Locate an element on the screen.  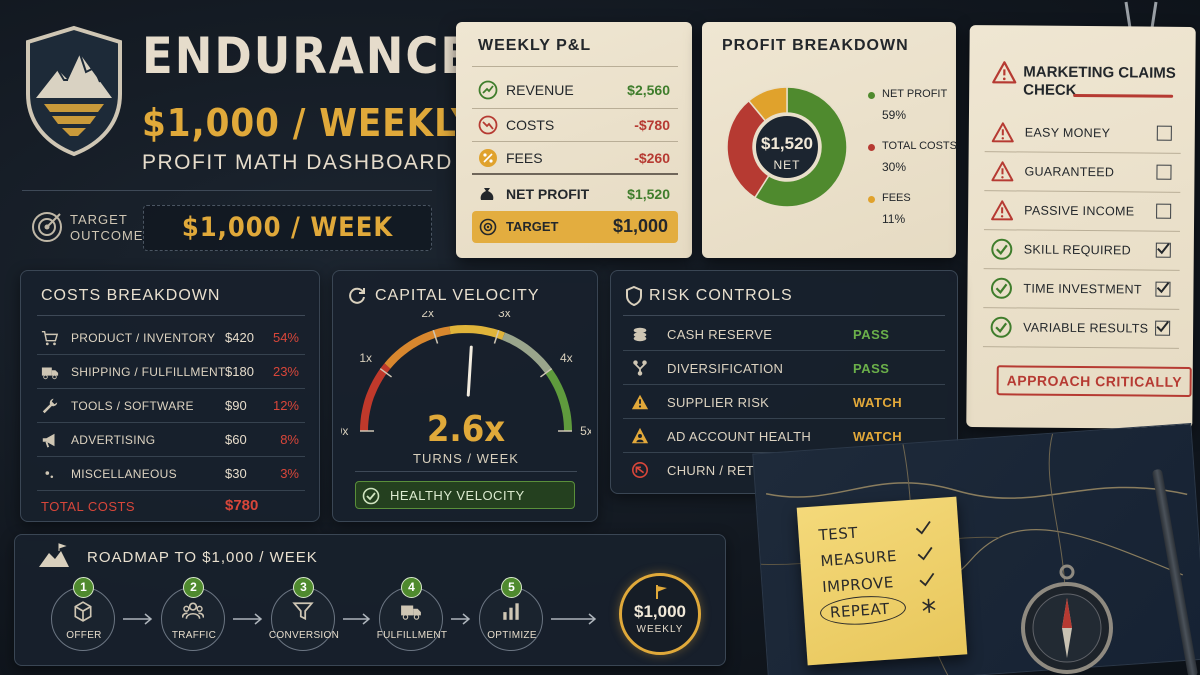
sticky-line: IMPROVE is located at coordinates (883, 584).